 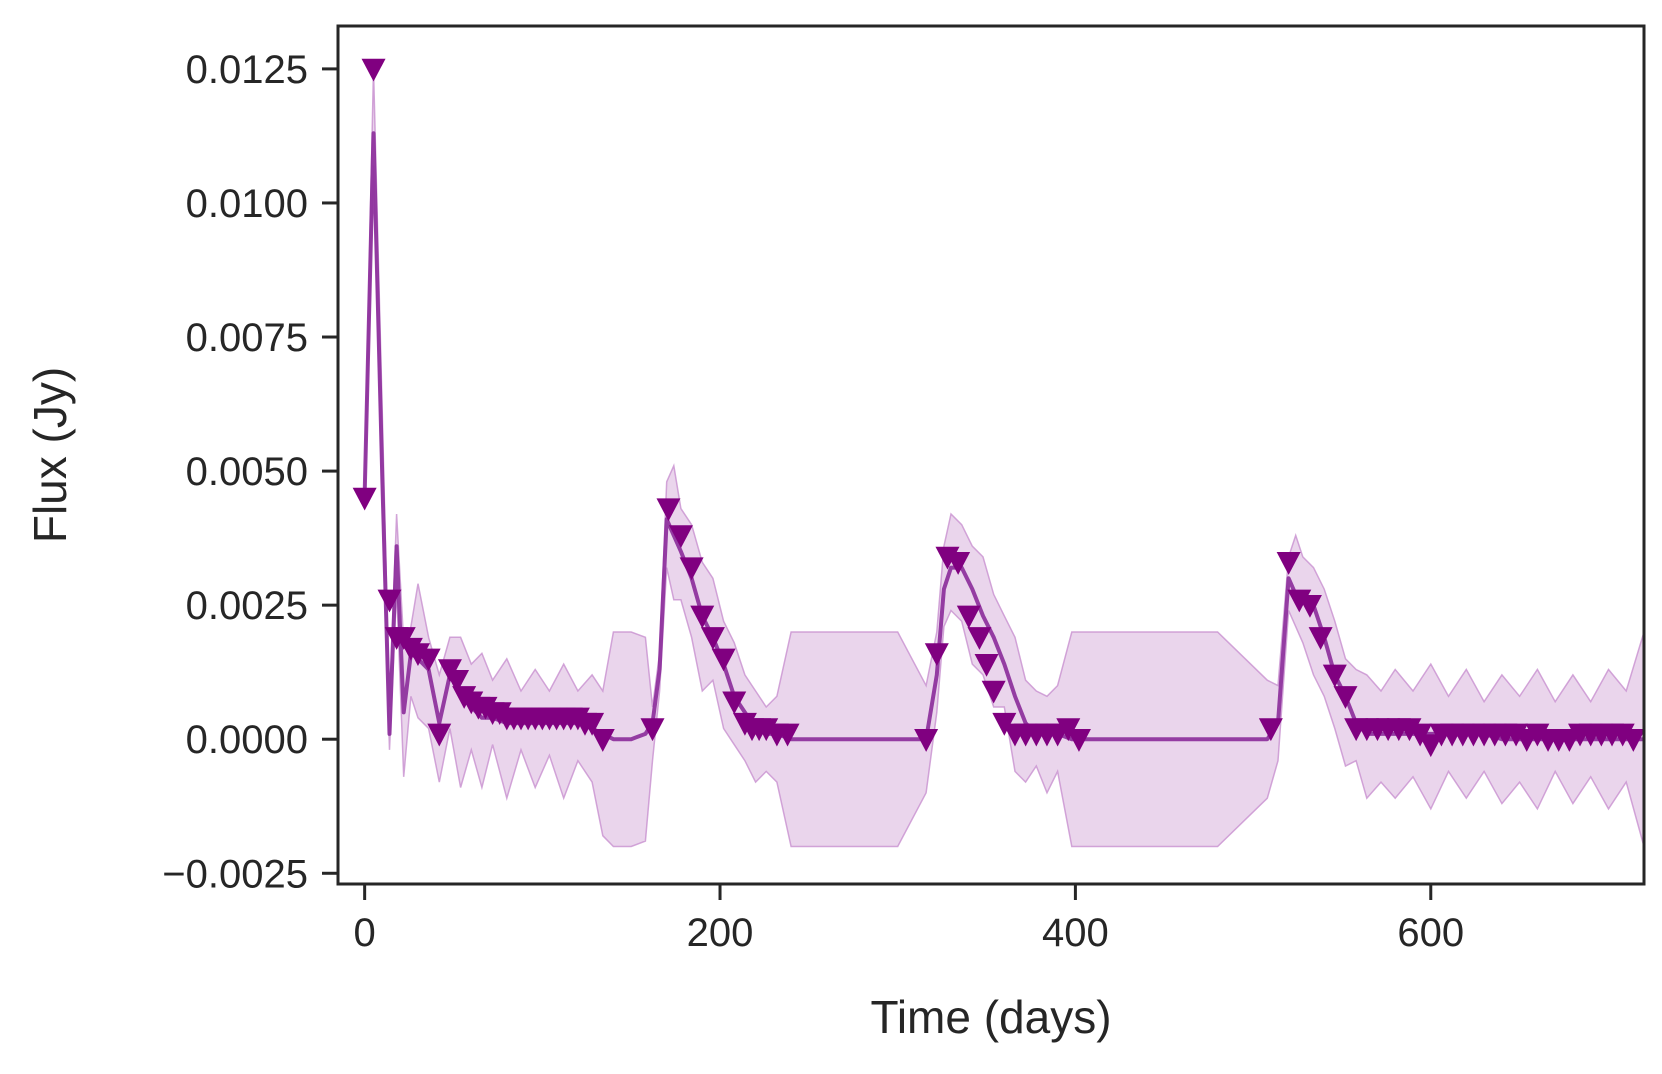 I want to click on y-tick-label: −0.0025, so click(x=235, y=874).